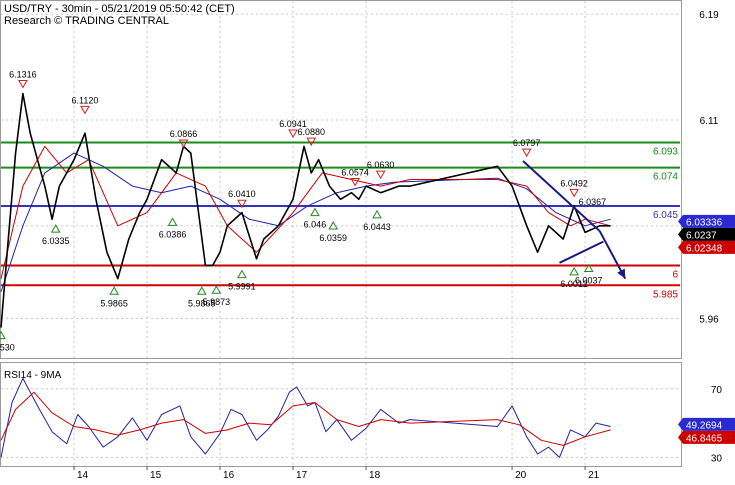  What do you see at coordinates (381, 165) in the screenshot?
I see `swing-high-label: 6.0630` at bounding box center [381, 165].